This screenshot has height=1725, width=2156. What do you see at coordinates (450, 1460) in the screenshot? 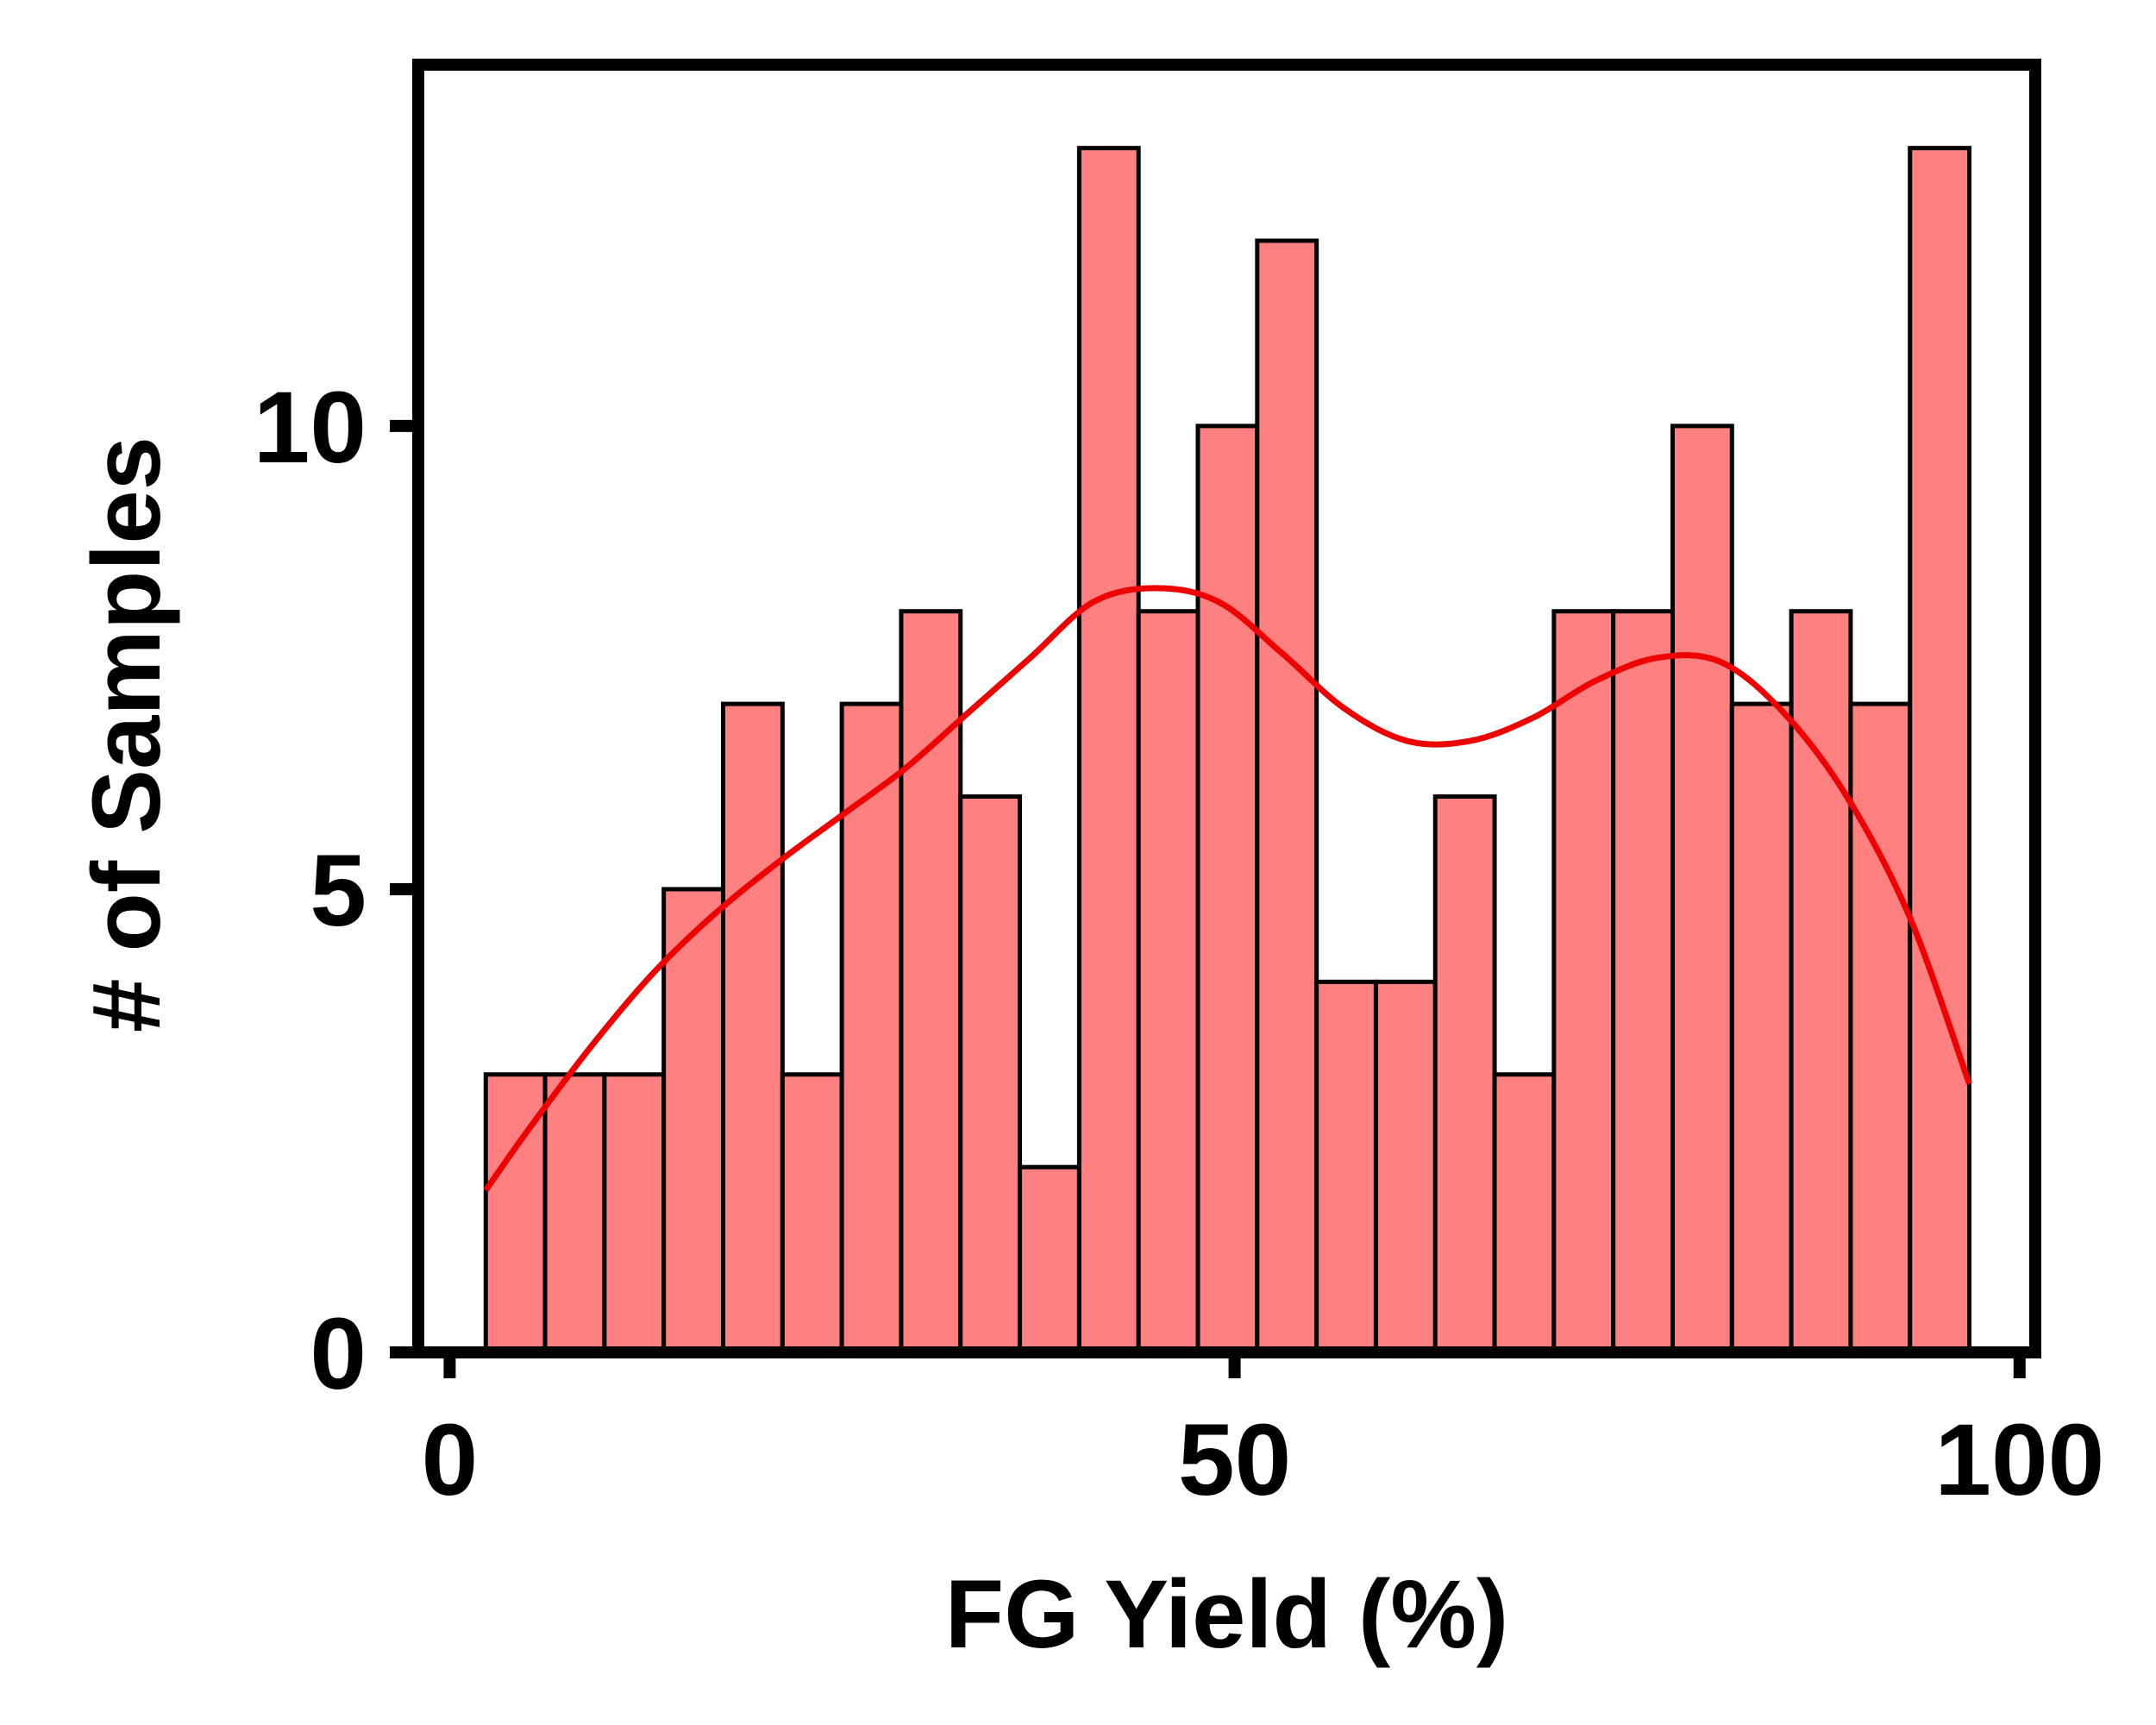
I see `x-tick-label: 0` at bounding box center [450, 1460].